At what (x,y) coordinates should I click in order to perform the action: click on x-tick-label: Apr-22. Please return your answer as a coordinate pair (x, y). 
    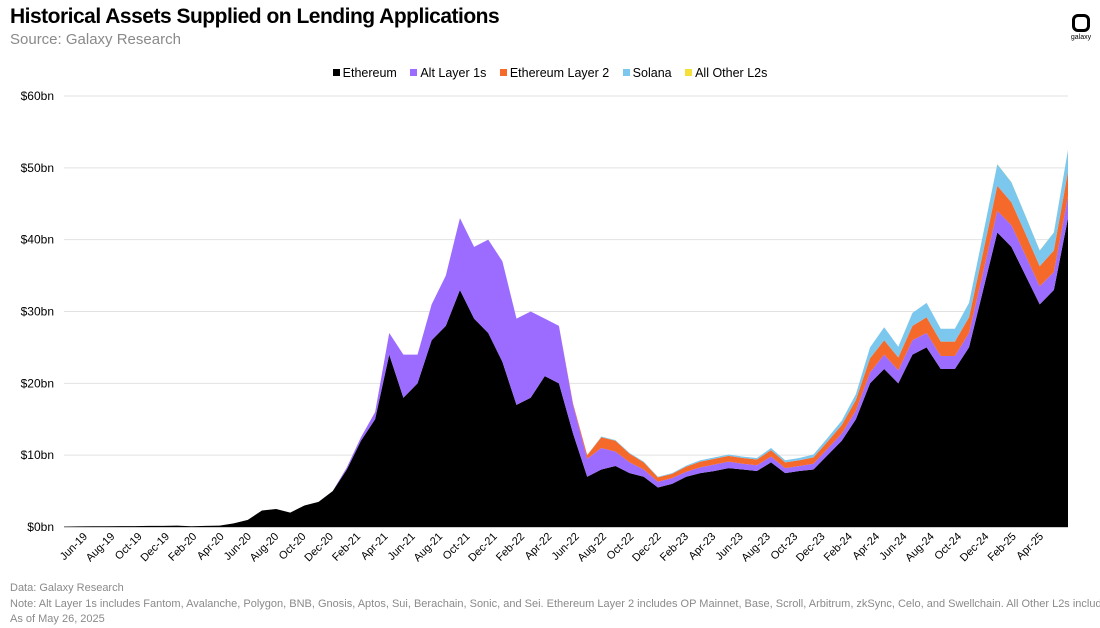
    Looking at the image, I should click on (539, 547).